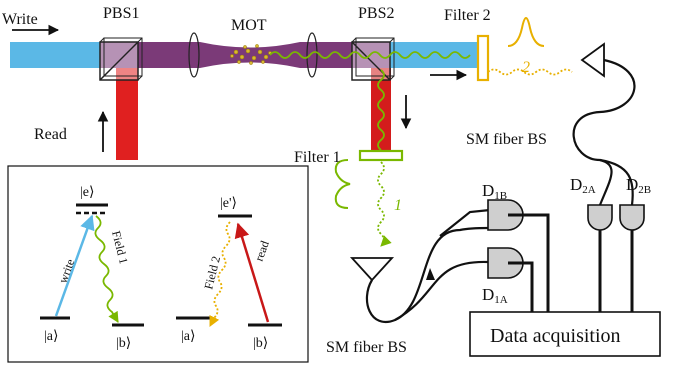  Describe the element at coordinates (250, 65) in the screenshot. I see `beam-focus-white-bottom` at that location.